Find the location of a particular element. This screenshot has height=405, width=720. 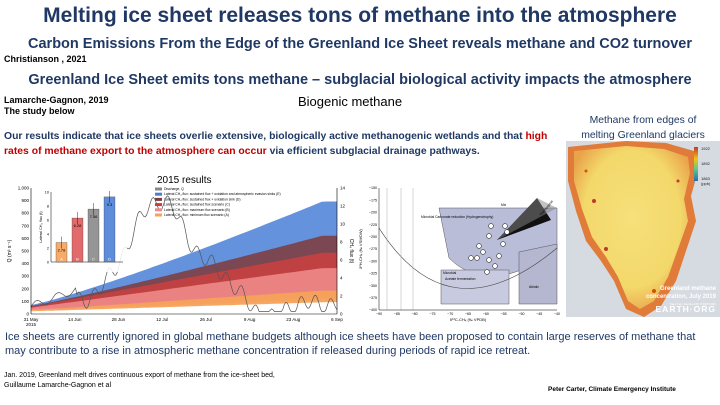

inset-value-label: 7.56 is located at coordinates (94, 216).